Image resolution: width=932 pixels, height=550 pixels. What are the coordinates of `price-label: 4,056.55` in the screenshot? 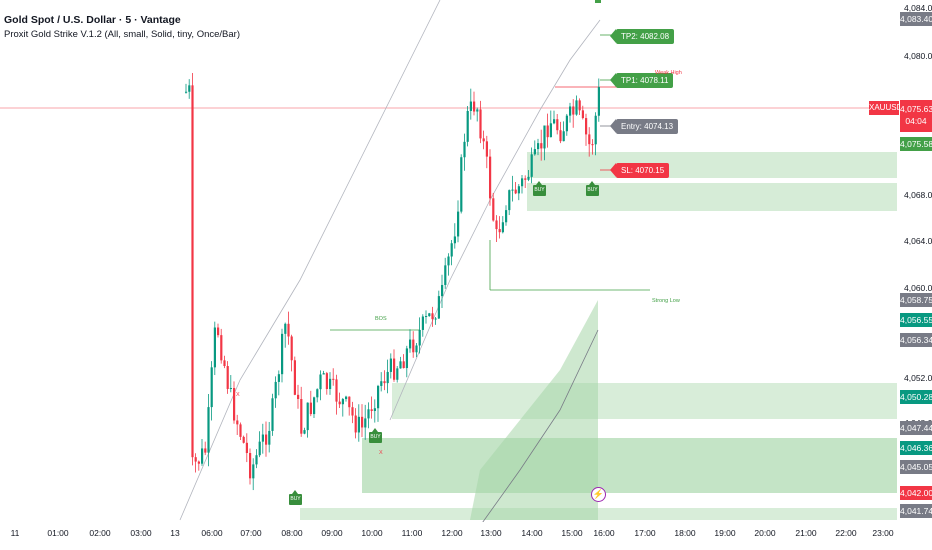 It's located at (916, 320).